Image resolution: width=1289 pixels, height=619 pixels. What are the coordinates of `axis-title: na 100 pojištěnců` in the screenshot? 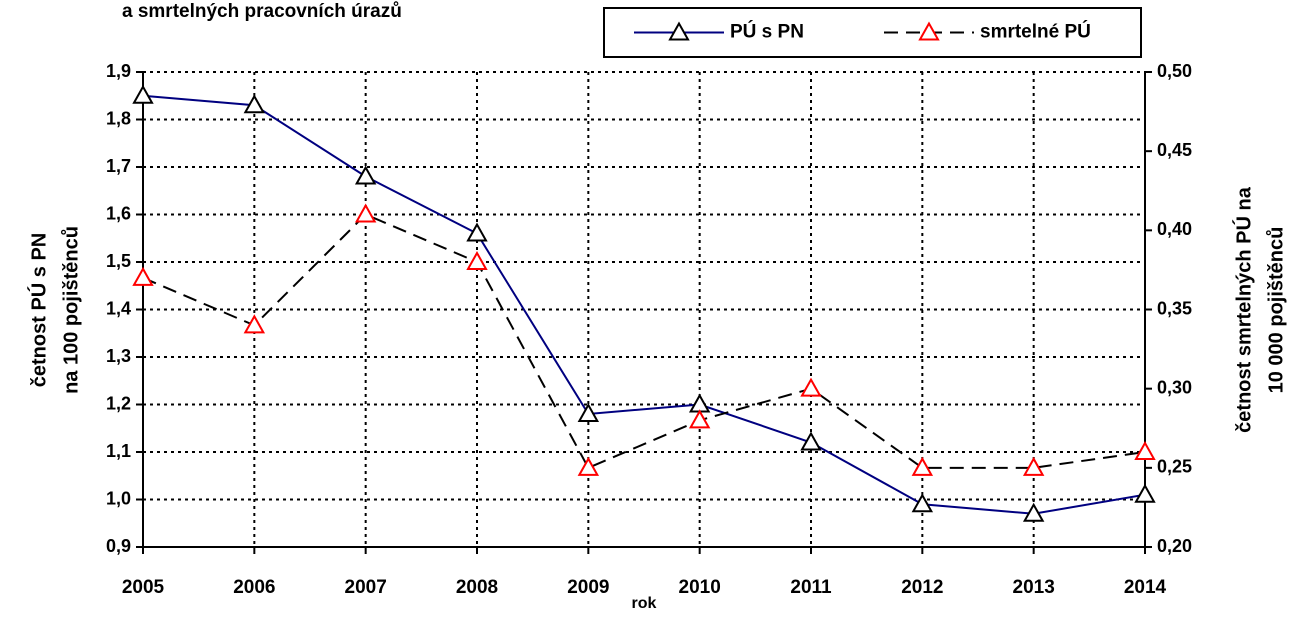 It's located at (71, 310).